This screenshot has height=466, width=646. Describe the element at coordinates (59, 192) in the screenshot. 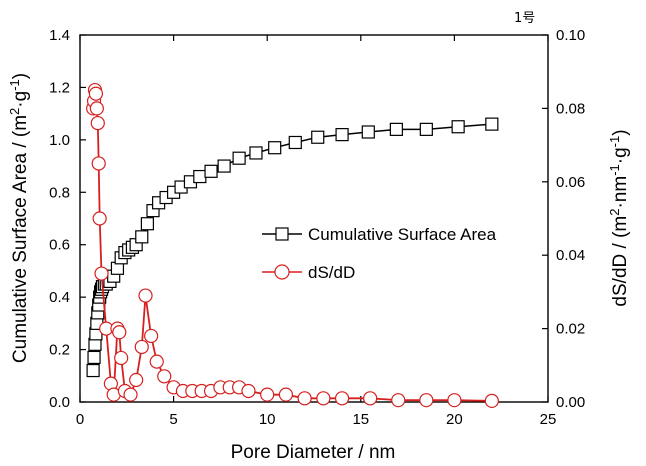

I see `y-left-tick-label: 0.8` at that location.